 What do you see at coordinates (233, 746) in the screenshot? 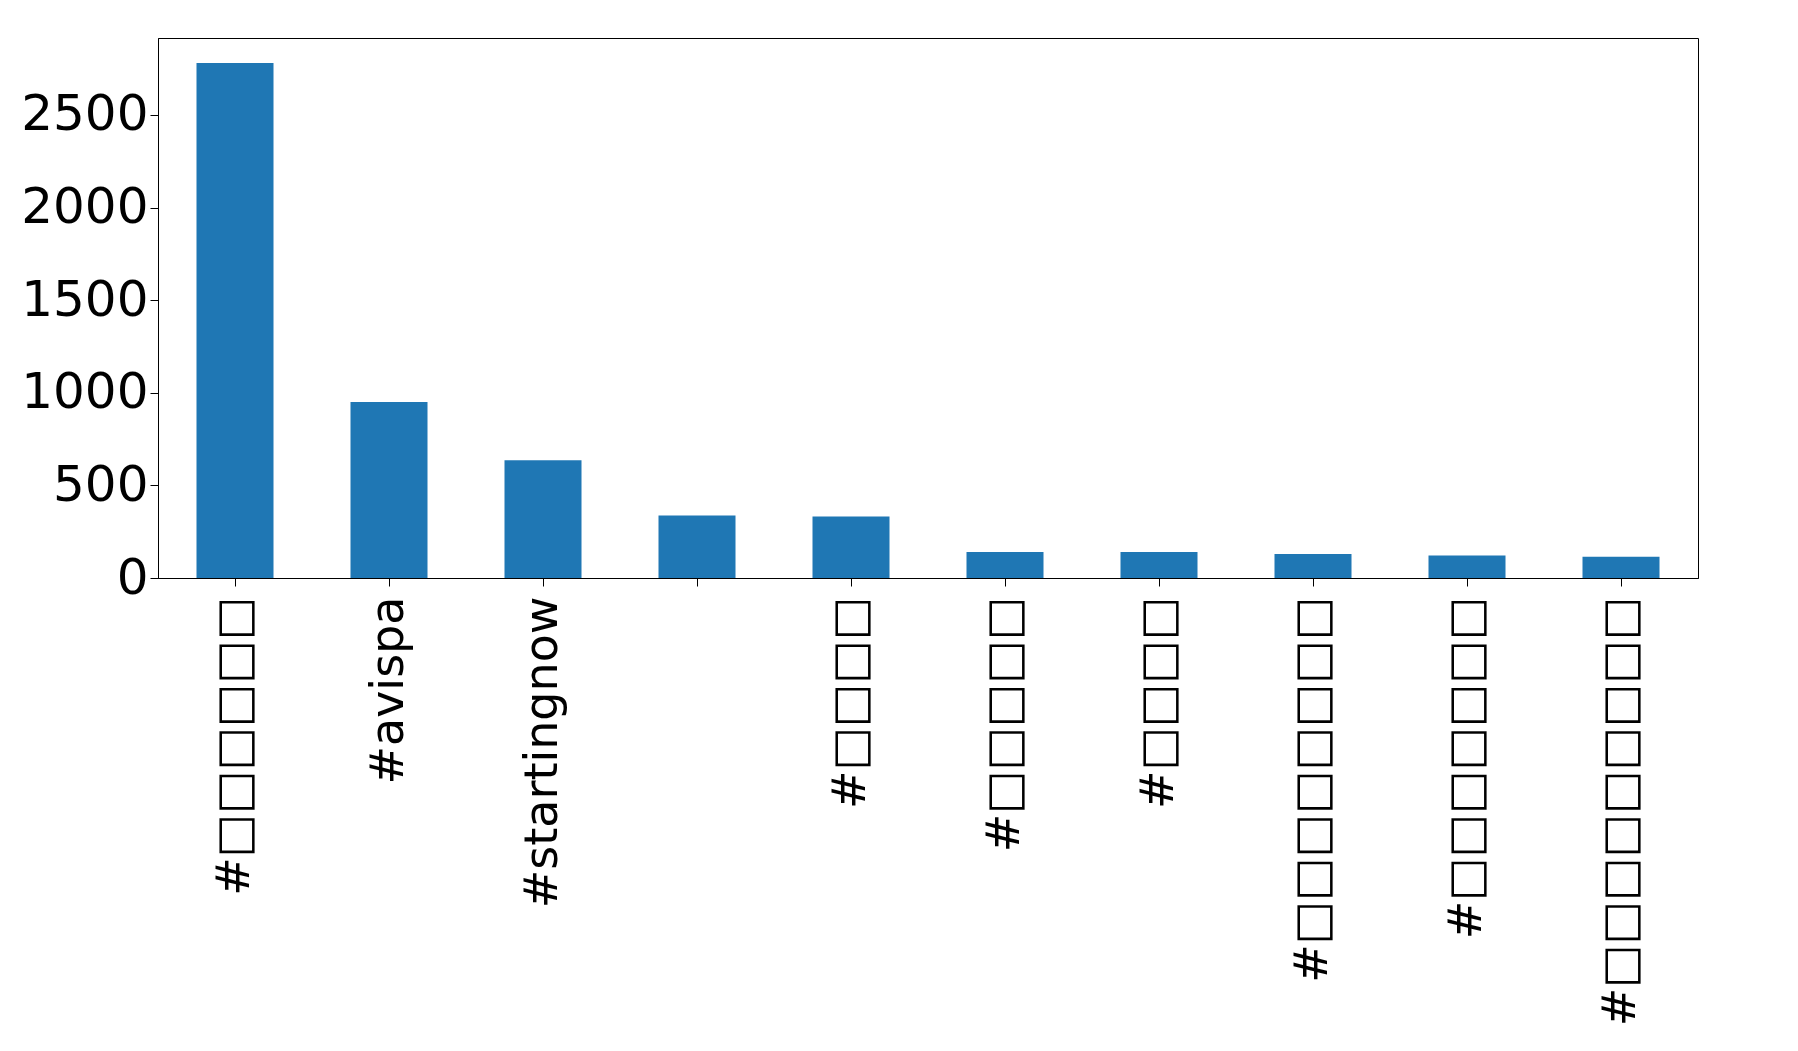
I see `x-tick-label: #□□□□□□` at bounding box center [233, 746].